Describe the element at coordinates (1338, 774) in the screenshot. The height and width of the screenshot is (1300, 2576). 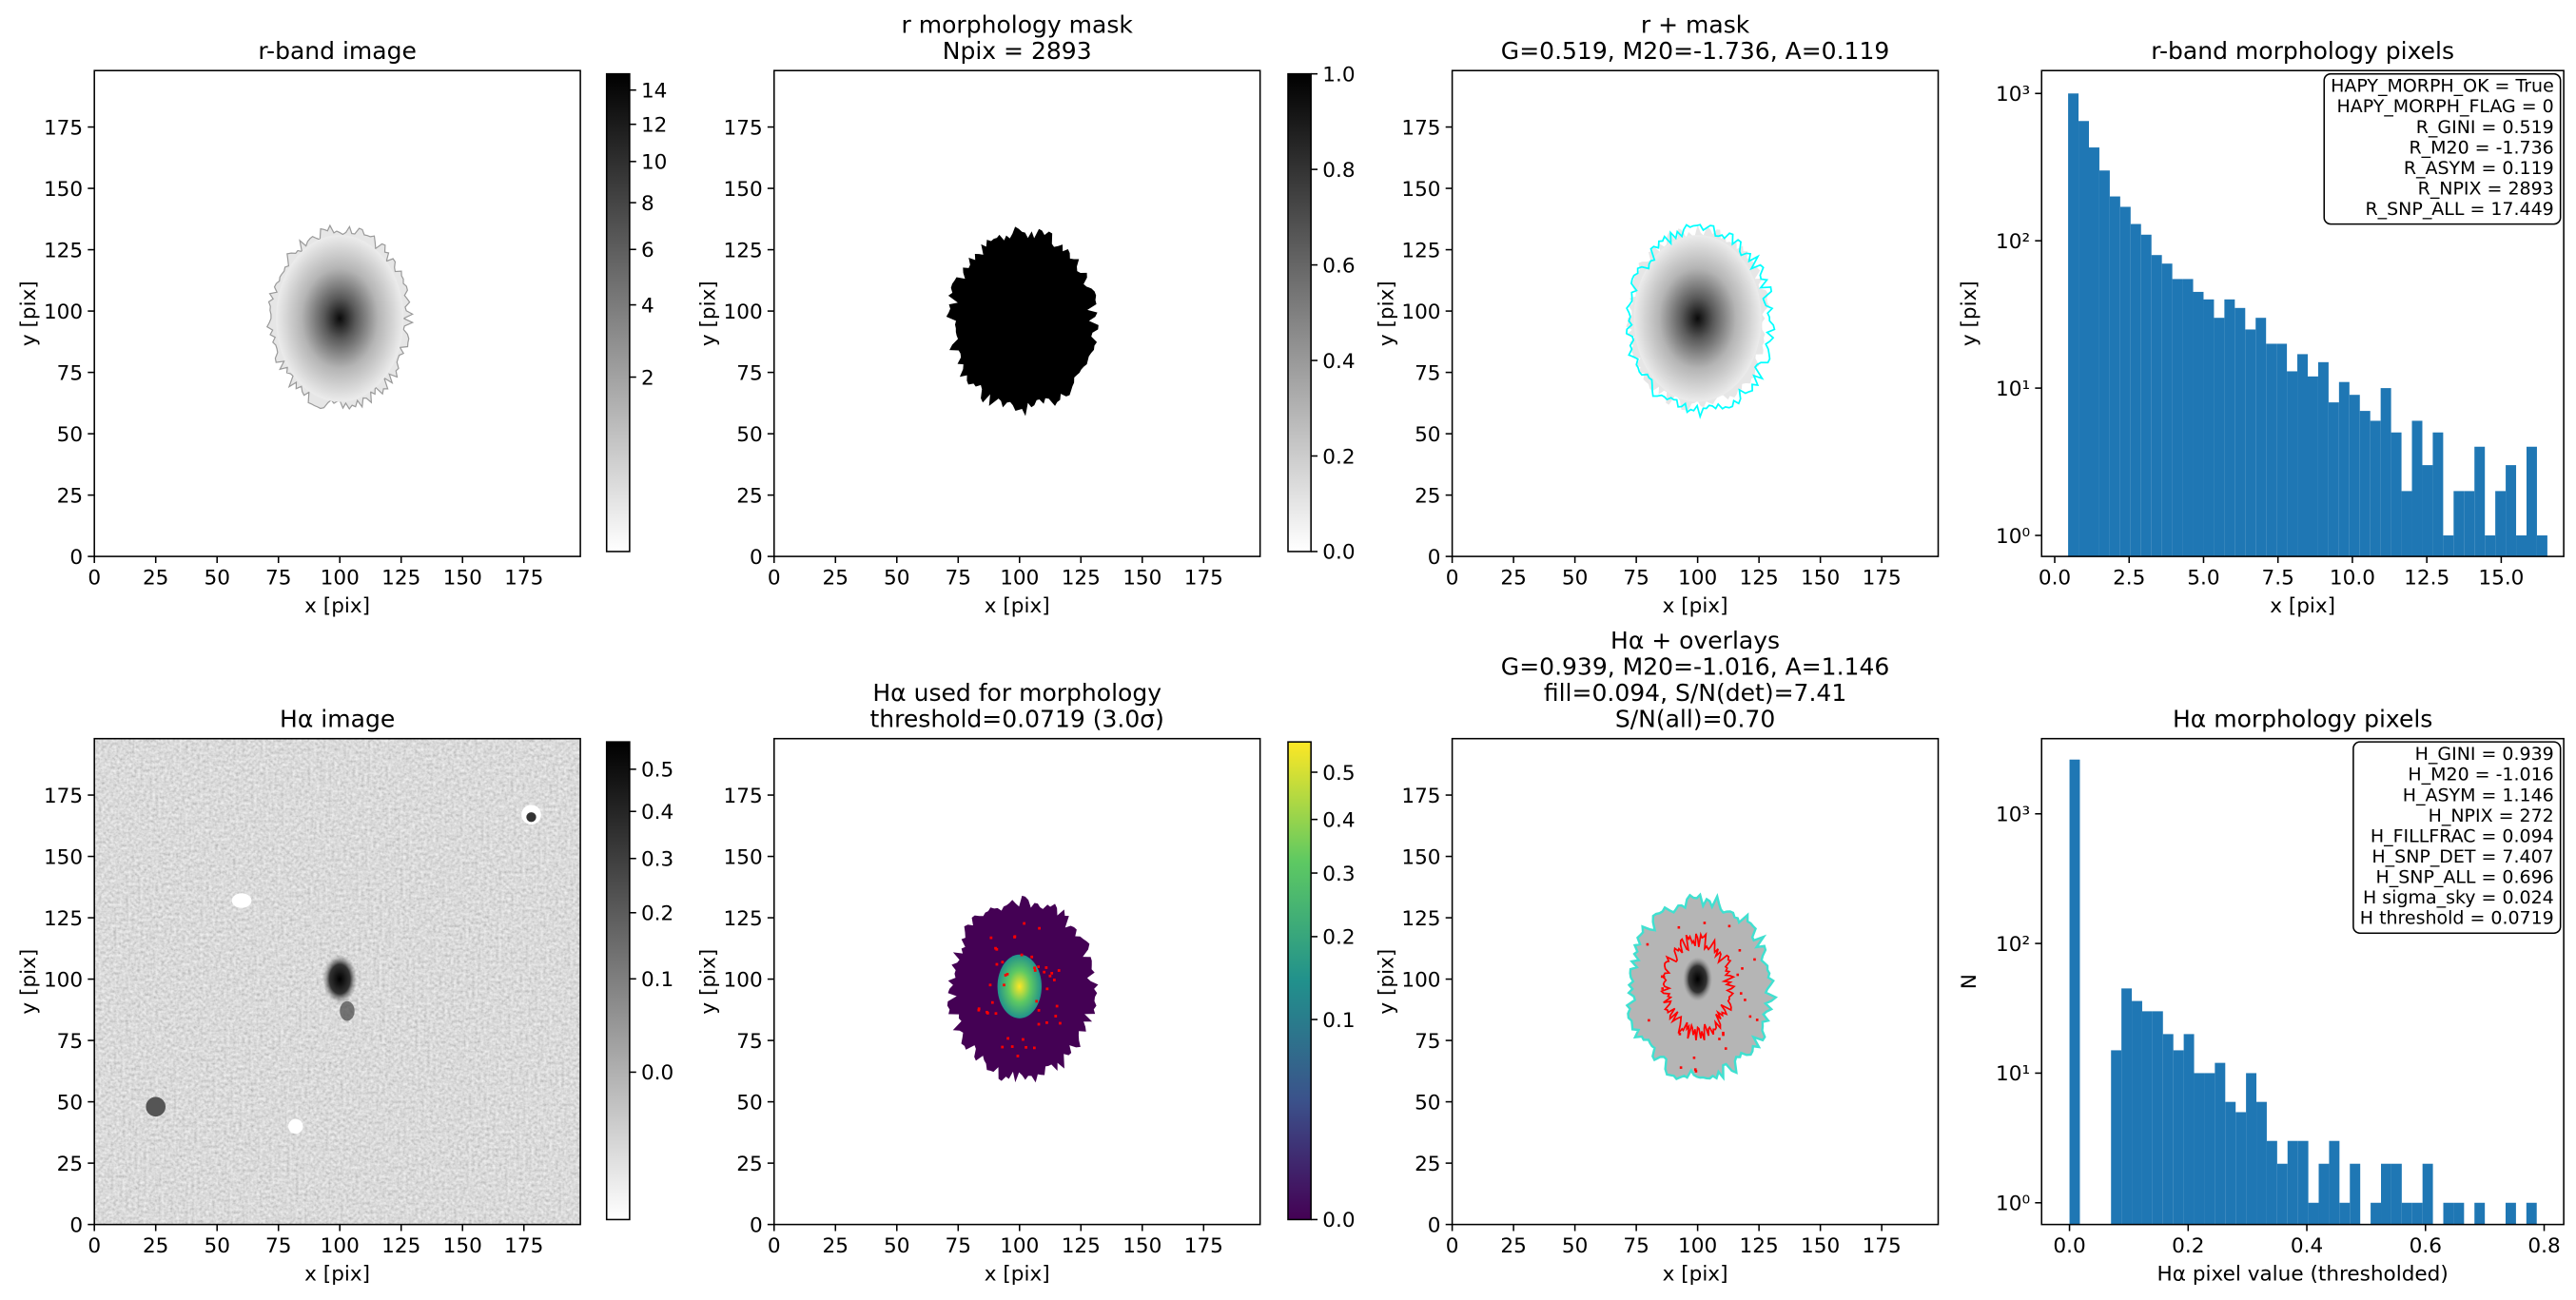
I see `colorbar-tick-label: 0.5` at that location.